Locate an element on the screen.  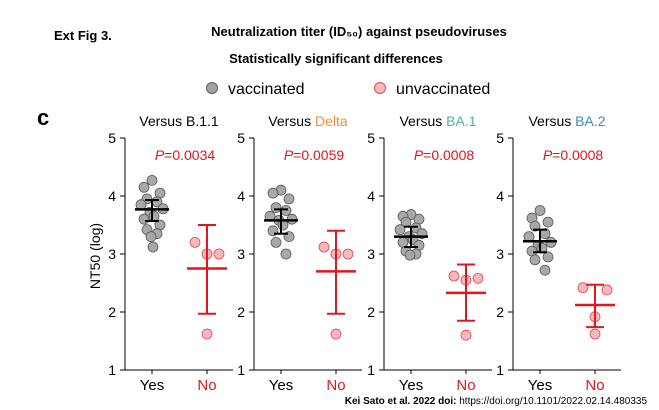
panel-1: Versus B.1.1 1 2 3 4 5 Yes No P=0.0034 is located at coordinates (170, 253).